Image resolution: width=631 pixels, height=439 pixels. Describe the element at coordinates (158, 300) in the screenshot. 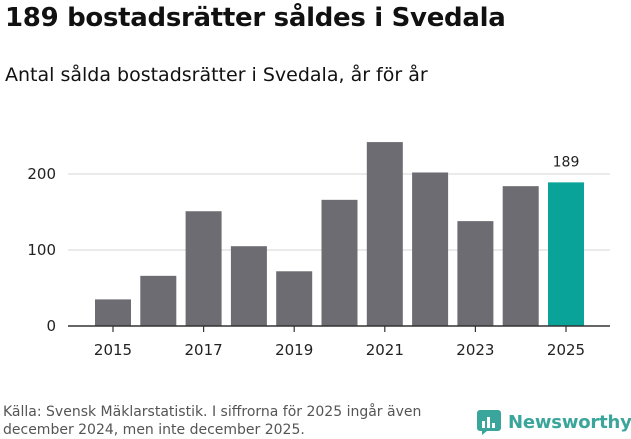

I see `bar-2016` at that location.